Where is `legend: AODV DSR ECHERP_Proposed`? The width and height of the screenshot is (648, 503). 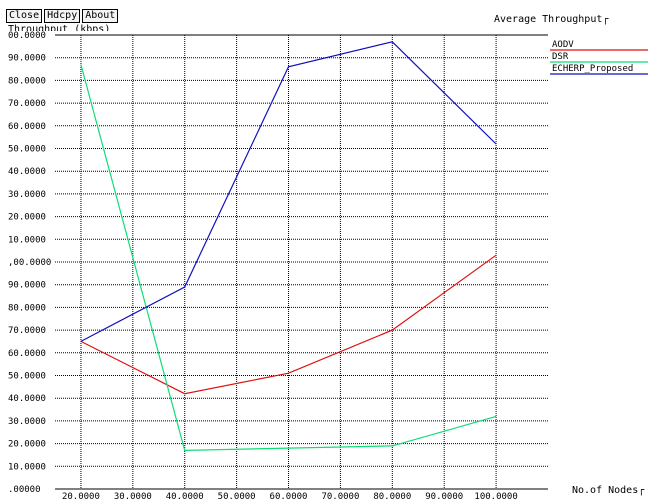
legend: AODV DSR ECHERP_Proposed is located at coordinates (599, 57).